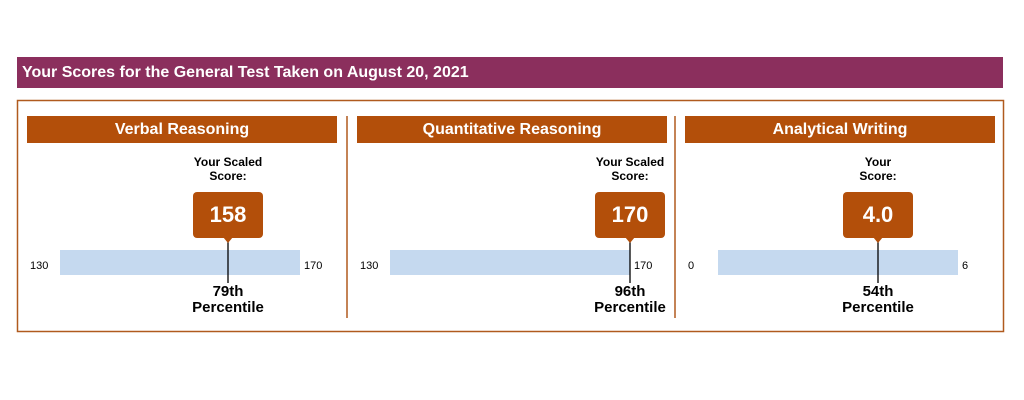  I want to click on scale-min: 0, so click(691, 266).